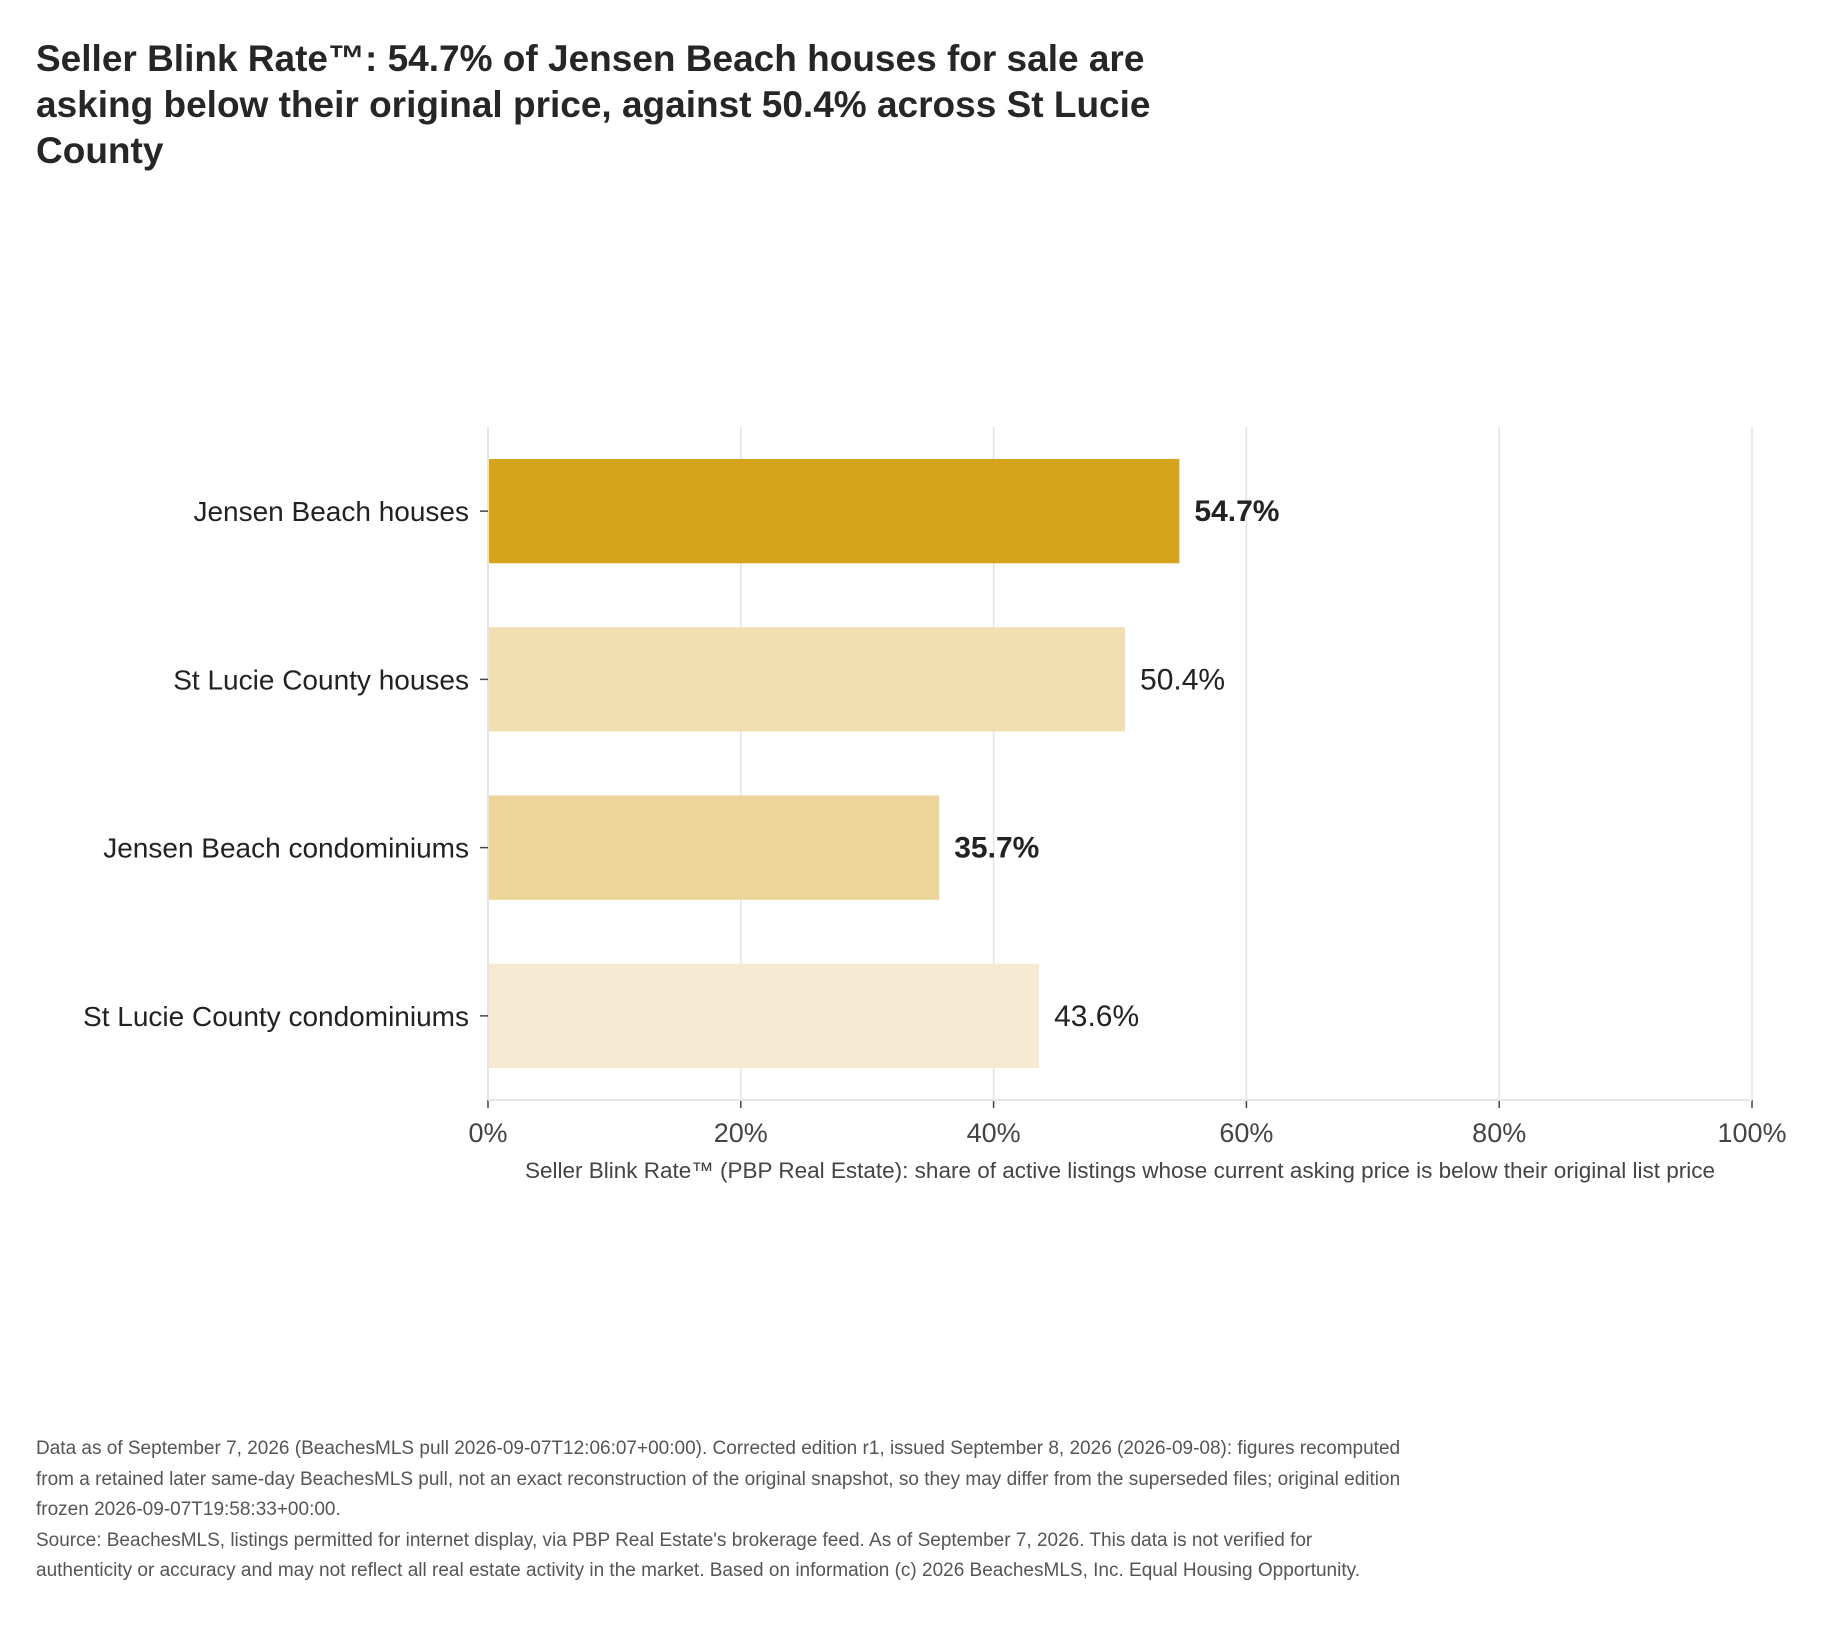  Describe the element at coordinates (1096, 1016) in the screenshot. I see `value-label: 43.6%` at that location.